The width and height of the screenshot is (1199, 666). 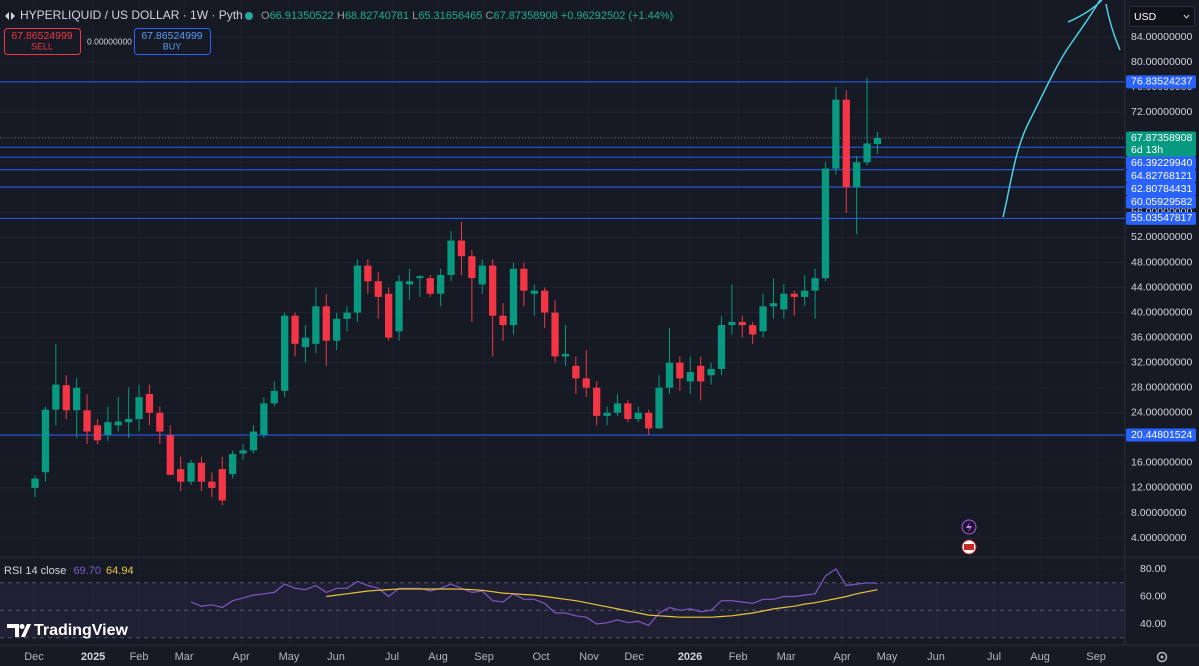 I want to click on level-label: 20.44801524, so click(x=1161, y=435).